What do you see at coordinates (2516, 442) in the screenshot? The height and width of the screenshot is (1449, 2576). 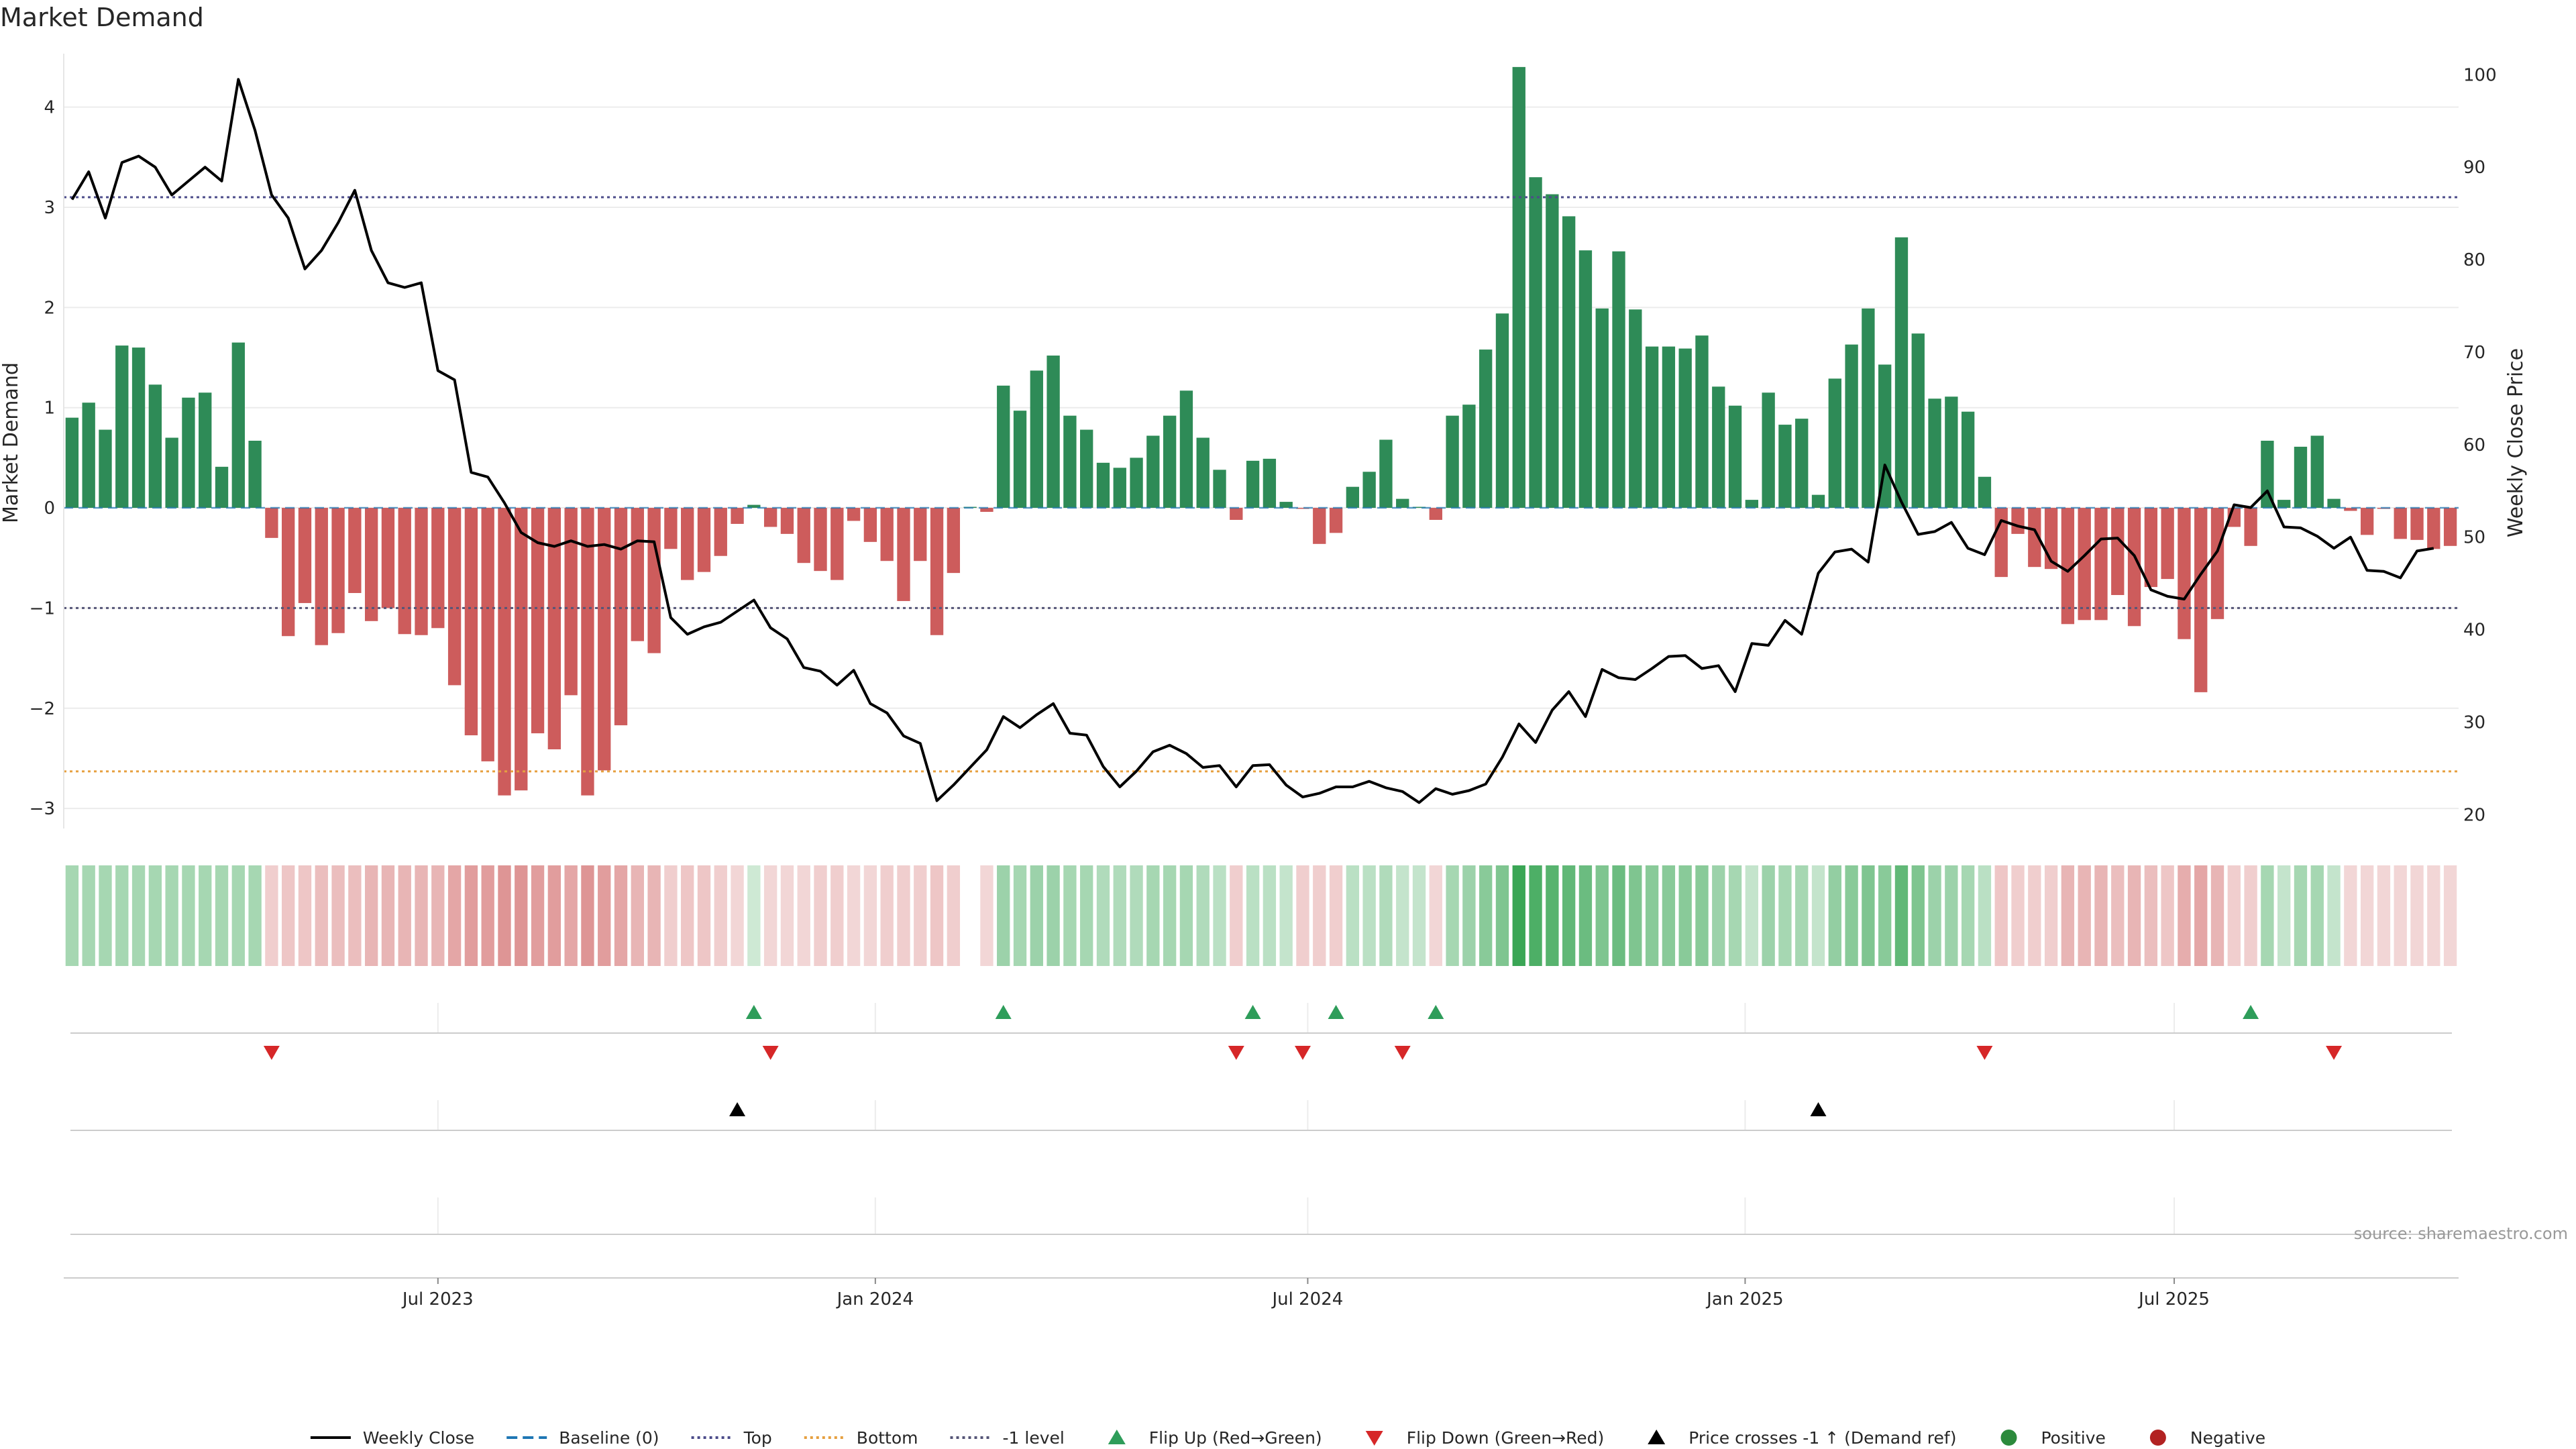 I see `y-right-axis-title: Weekly Close Price` at bounding box center [2516, 442].